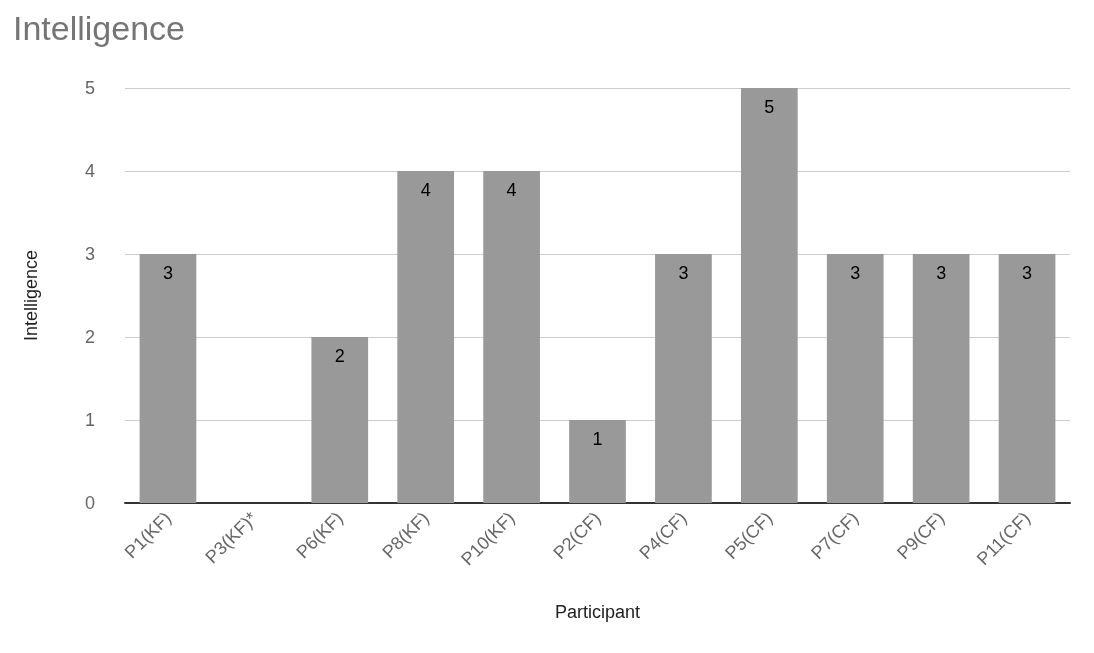 This screenshot has height=653, width=1094. Describe the element at coordinates (89, 88) in the screenshot. I see `y-tick-label: 5` at that location.